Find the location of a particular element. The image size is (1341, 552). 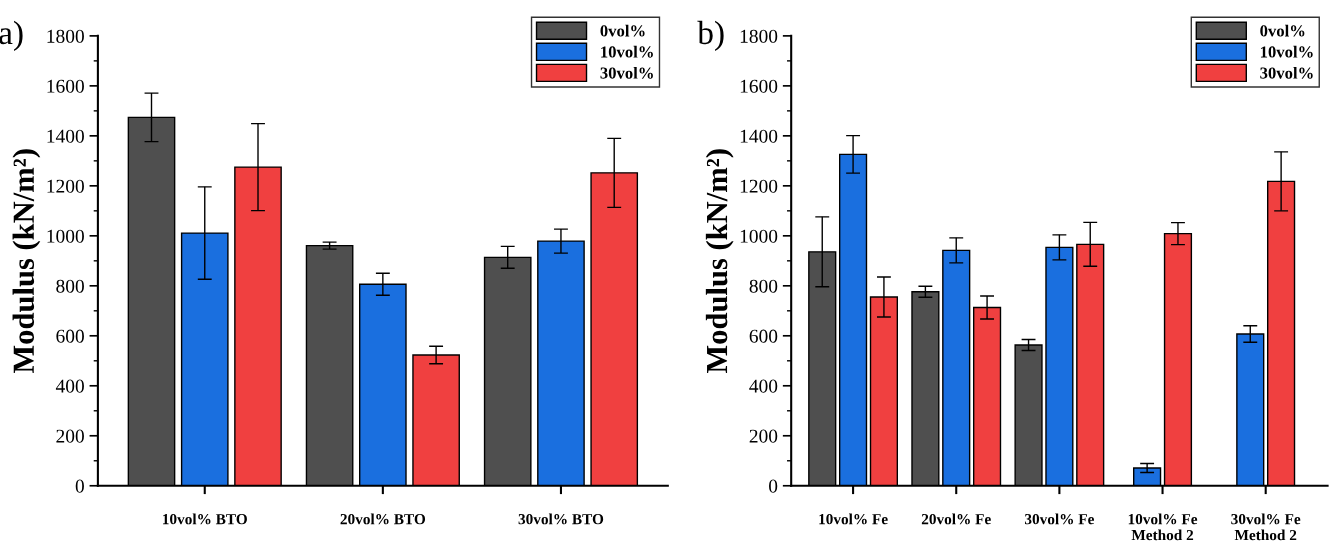

x-tick-label: 20vol% Fe is located at coordinates (956, 519).